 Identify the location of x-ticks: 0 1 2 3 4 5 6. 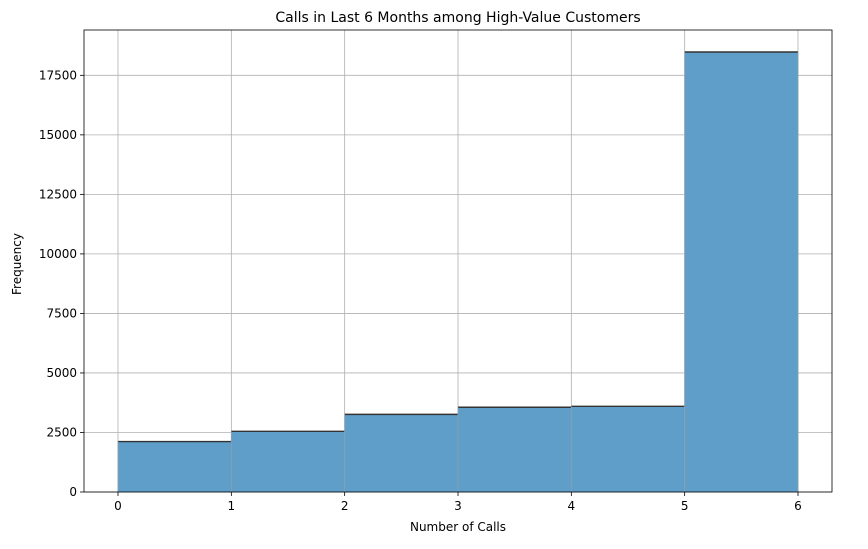
(458, 502).